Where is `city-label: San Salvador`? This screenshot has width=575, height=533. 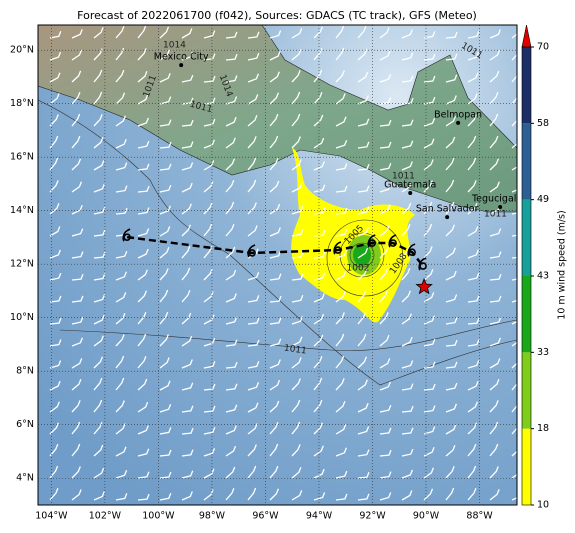
city-label: San Salvador is located at coordinates (447, 209).